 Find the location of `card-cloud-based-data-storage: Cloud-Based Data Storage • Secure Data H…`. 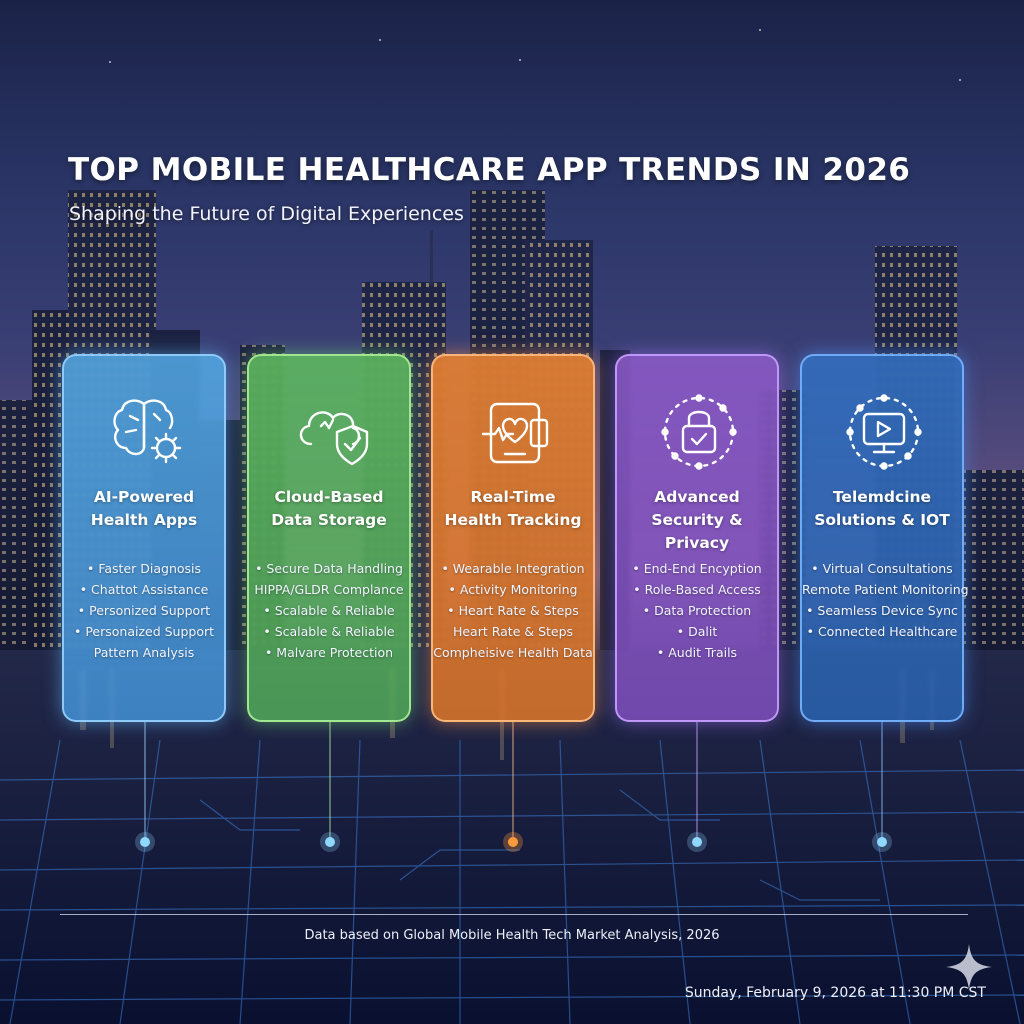

card-cloud-based-data-storage: Cloud-Based Data Storage • Secure Data H… is located at coordinates (329, 538).